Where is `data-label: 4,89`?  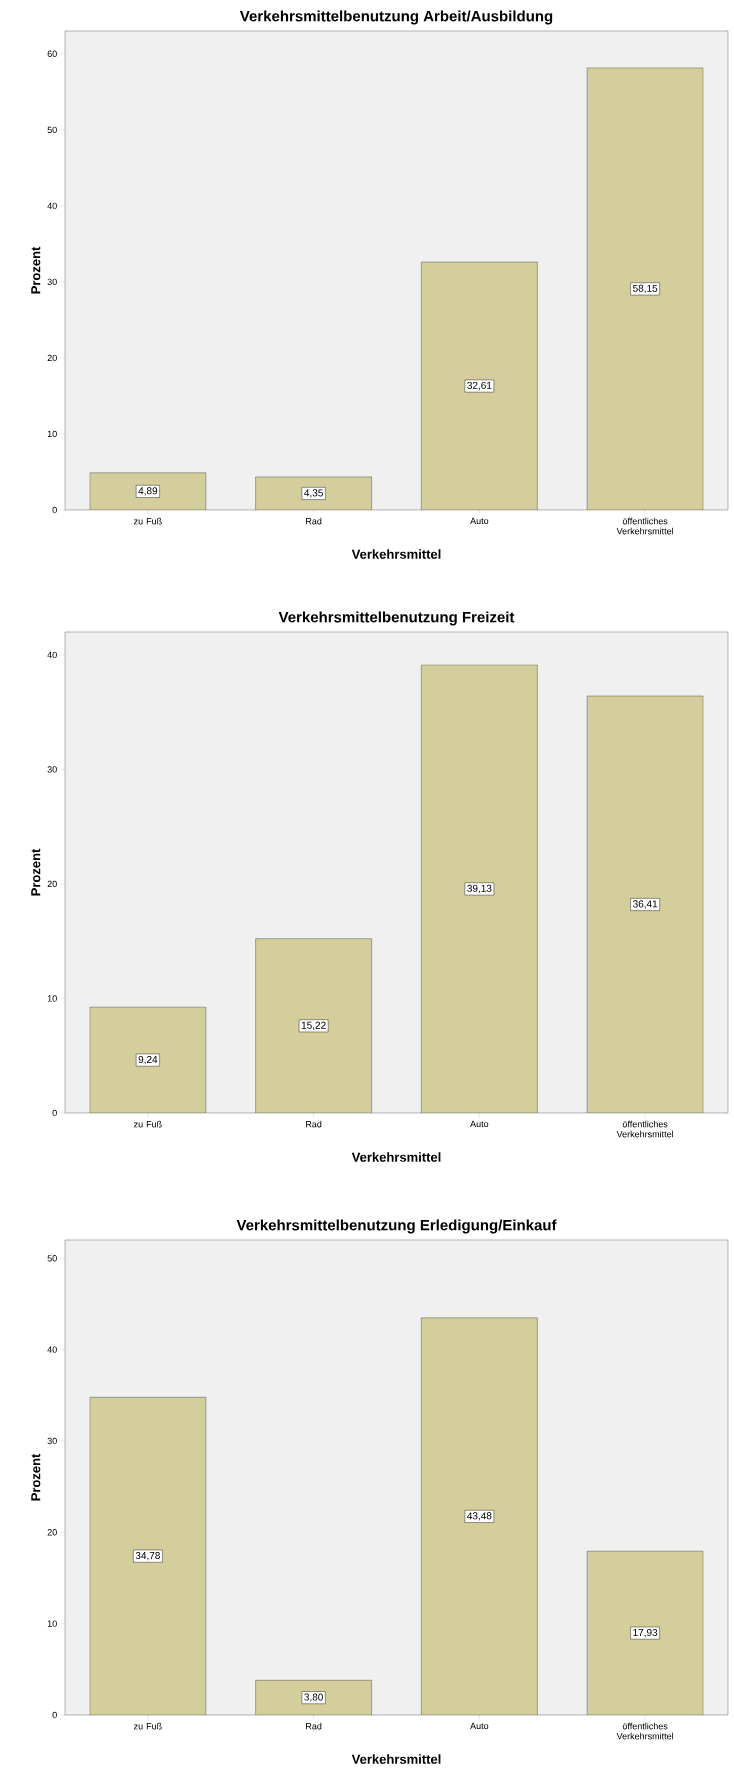 data-label: 4,89 is located at coordinates (148, 491).